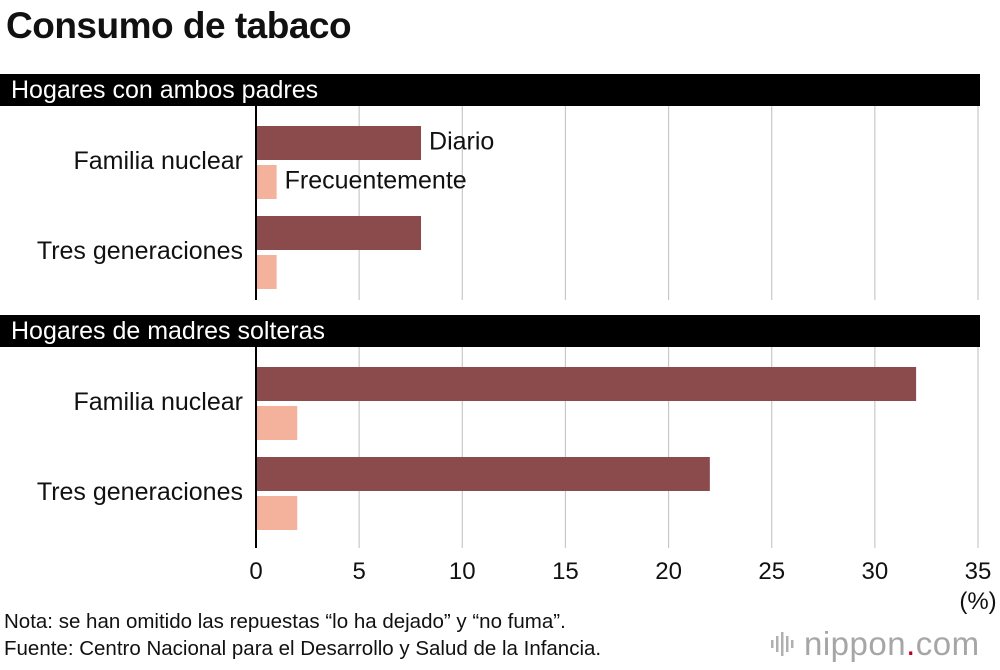 Image resolution: width=1000 pixels, height=670 pixels. I want to click on group-header-madres-solteras: Hogares de madres solteras, so click(490, 331).